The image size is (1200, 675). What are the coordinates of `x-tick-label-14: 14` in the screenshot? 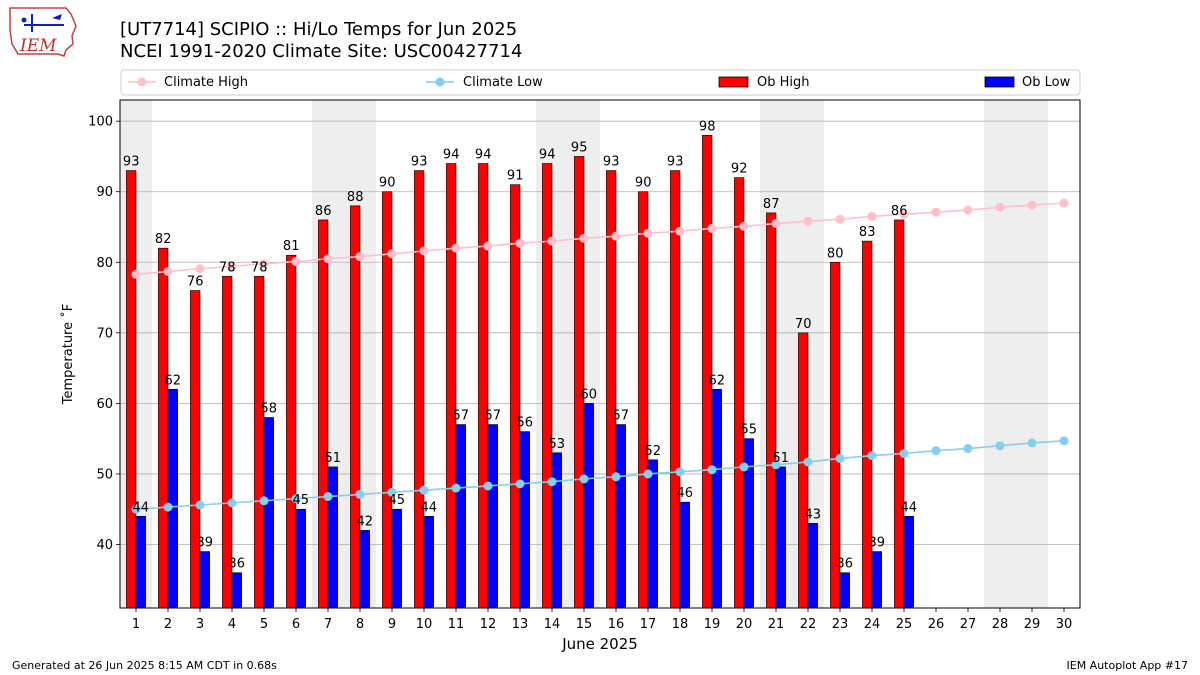 It's located at (552, 624).